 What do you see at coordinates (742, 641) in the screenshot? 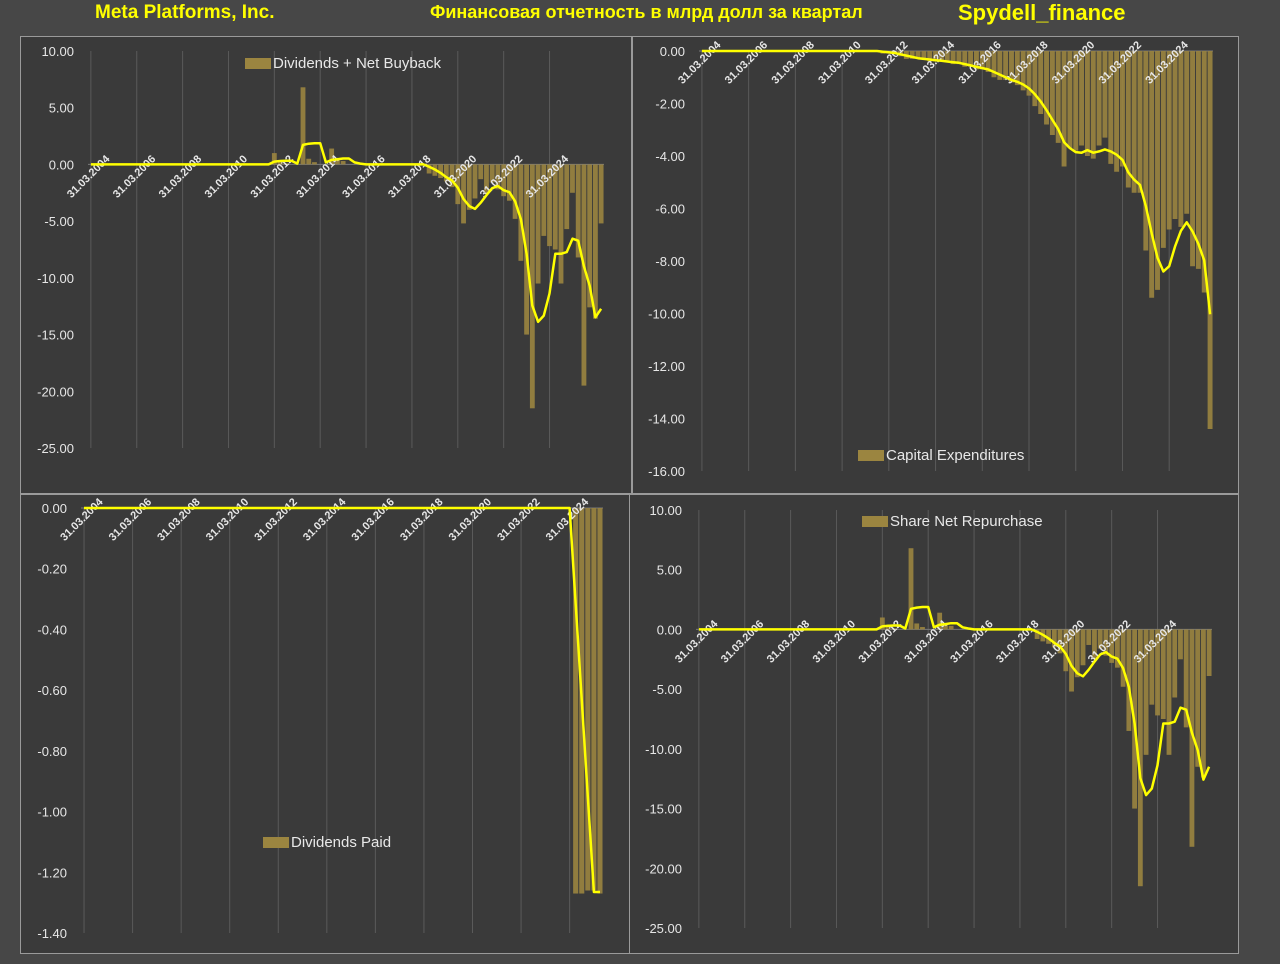
I see `x-tick-label: 31.03.2006` at bounding box center [742, 641].